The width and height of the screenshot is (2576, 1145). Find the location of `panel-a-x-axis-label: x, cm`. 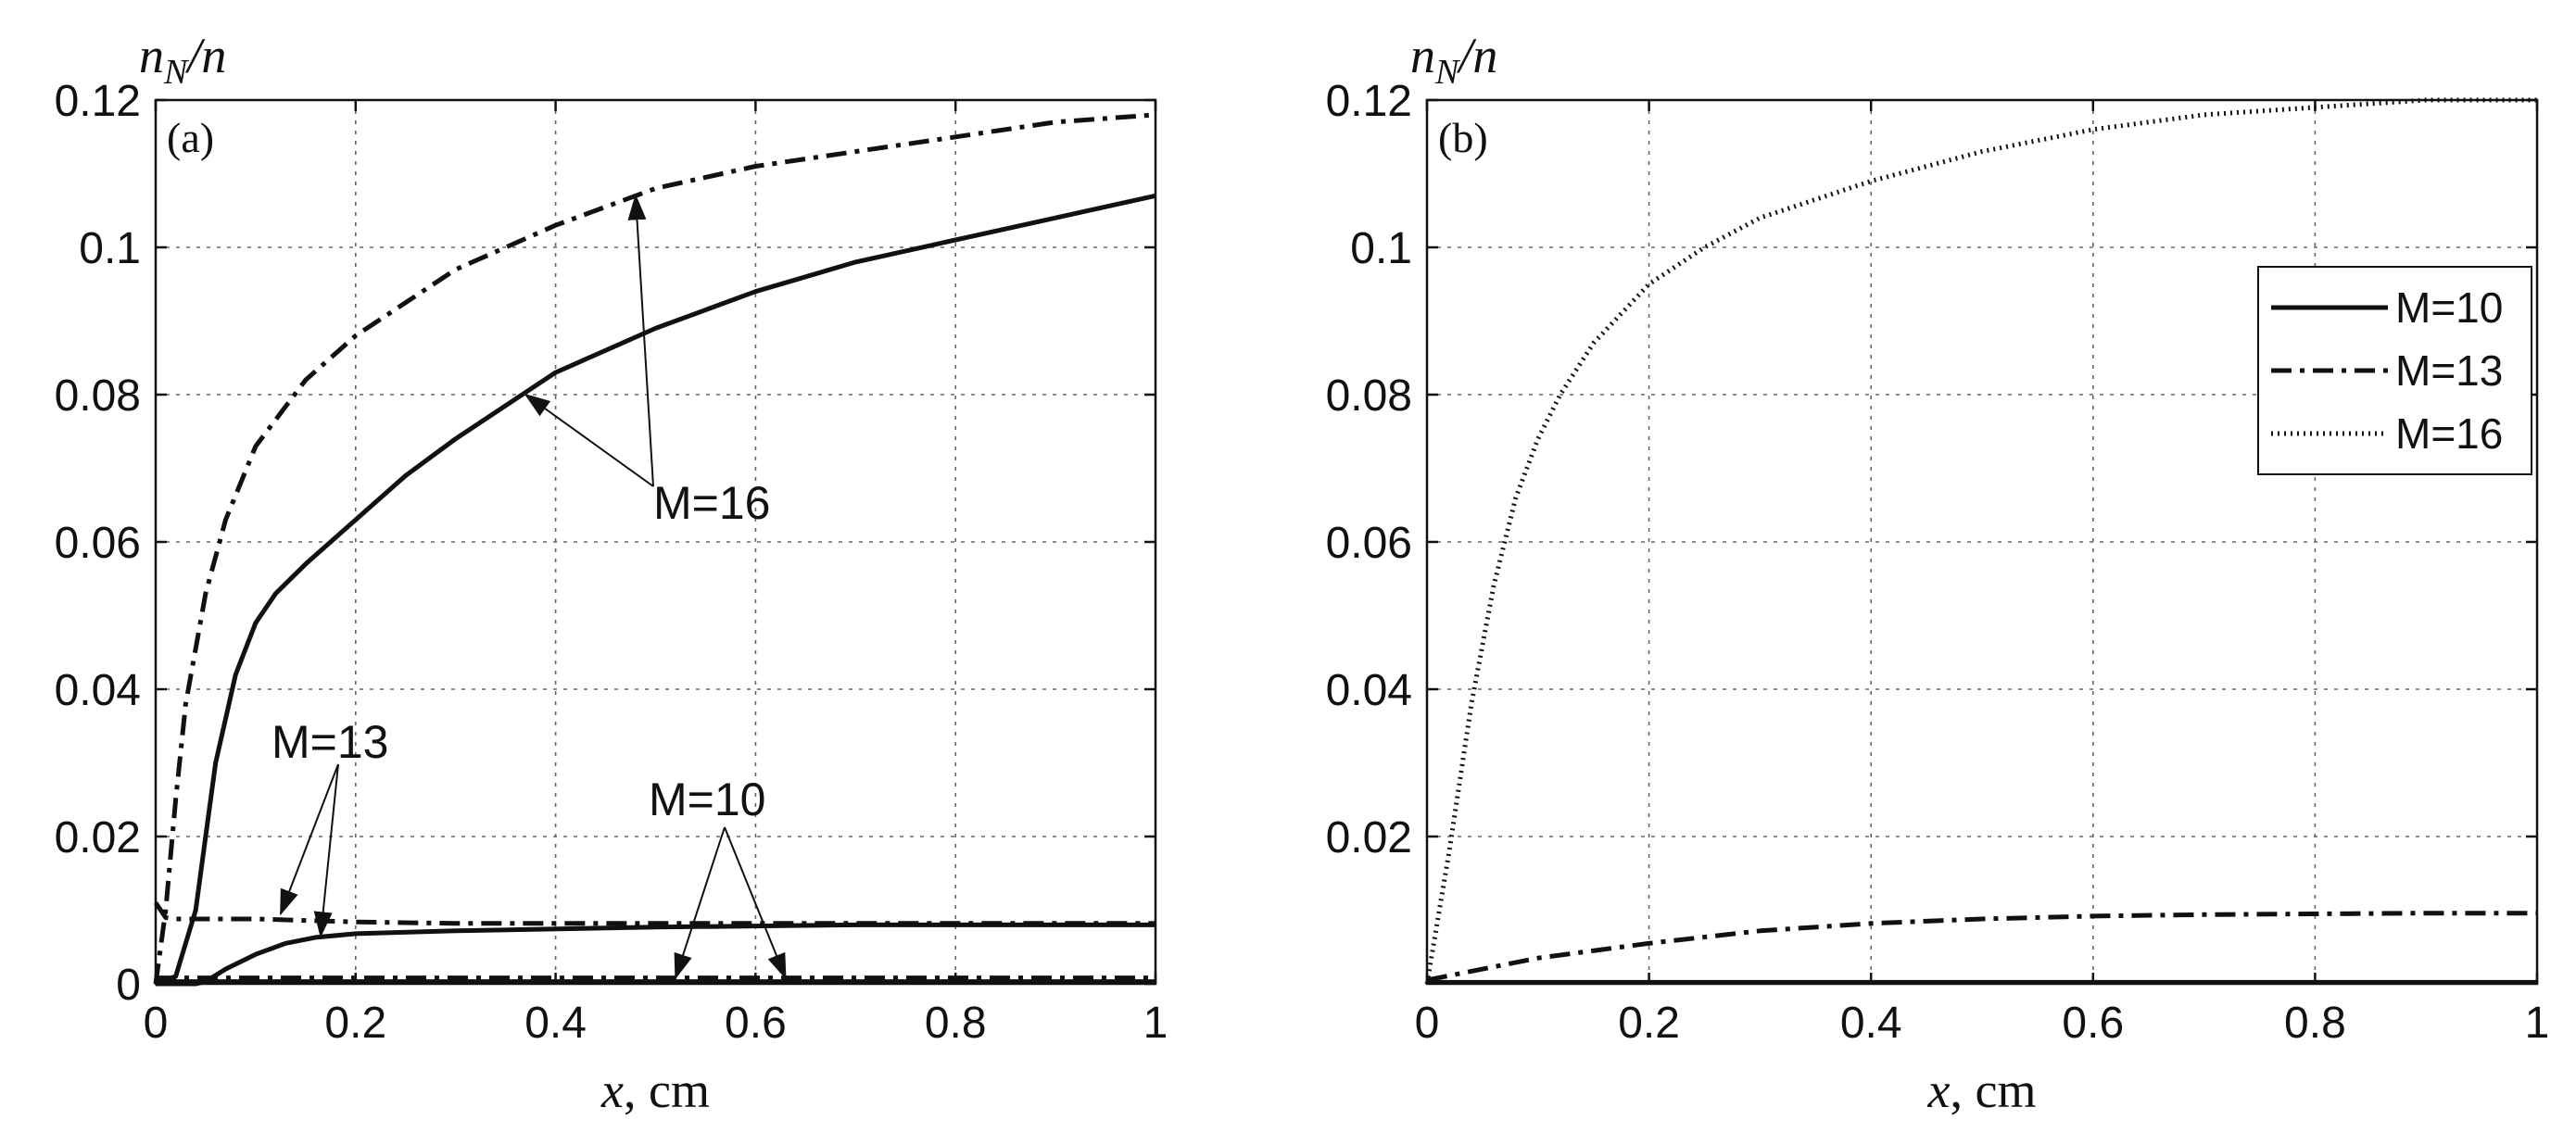

panel-a-x-axis-label: x, cm is located at coordinates (655, 1090).